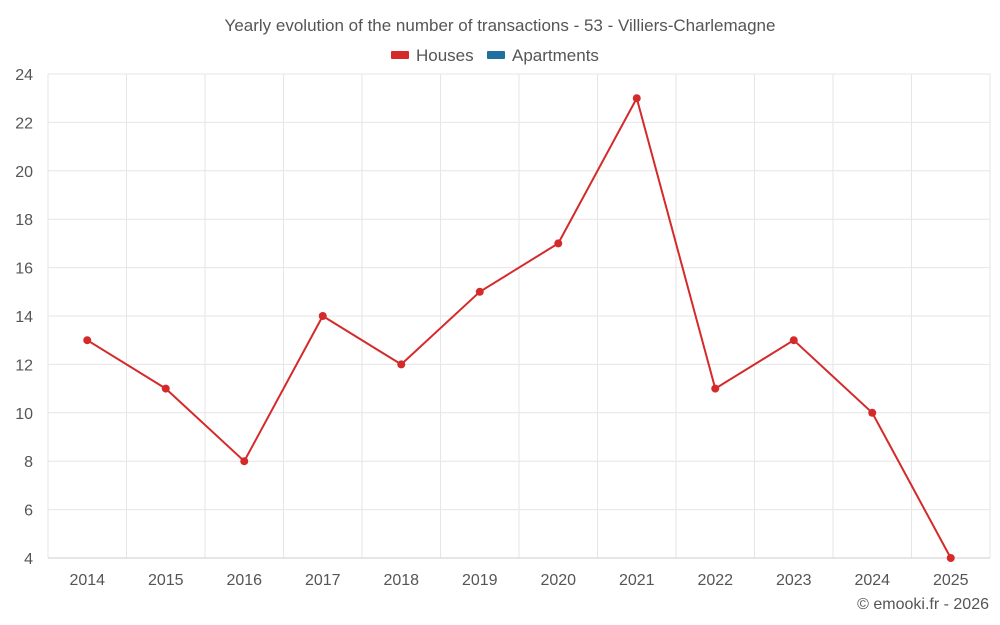  Describe the element at coordinates (24, 123) in the screenshot. I see `y-tick-label: 22` at that location.